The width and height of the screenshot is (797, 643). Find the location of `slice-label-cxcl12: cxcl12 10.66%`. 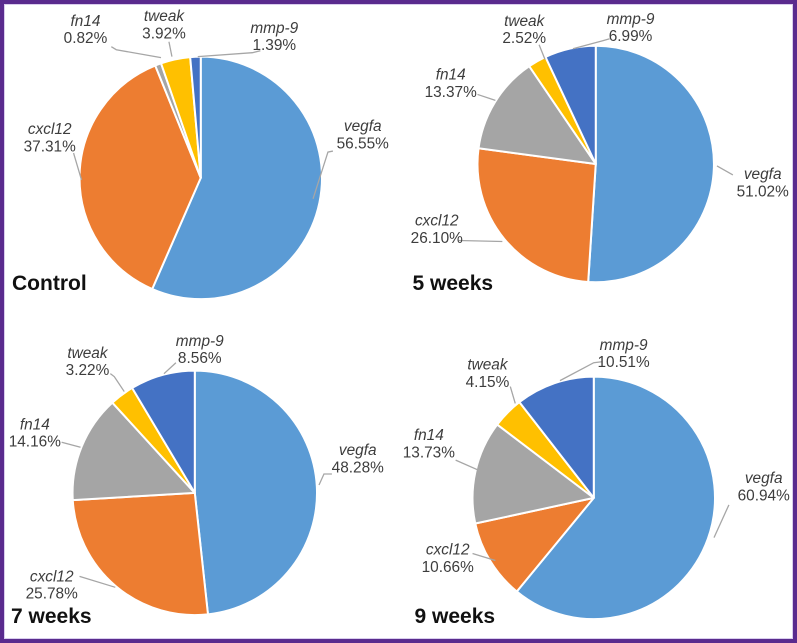

slice-label-cxcl12: cxcl12 10.66% is located at coordinates (447, 559).